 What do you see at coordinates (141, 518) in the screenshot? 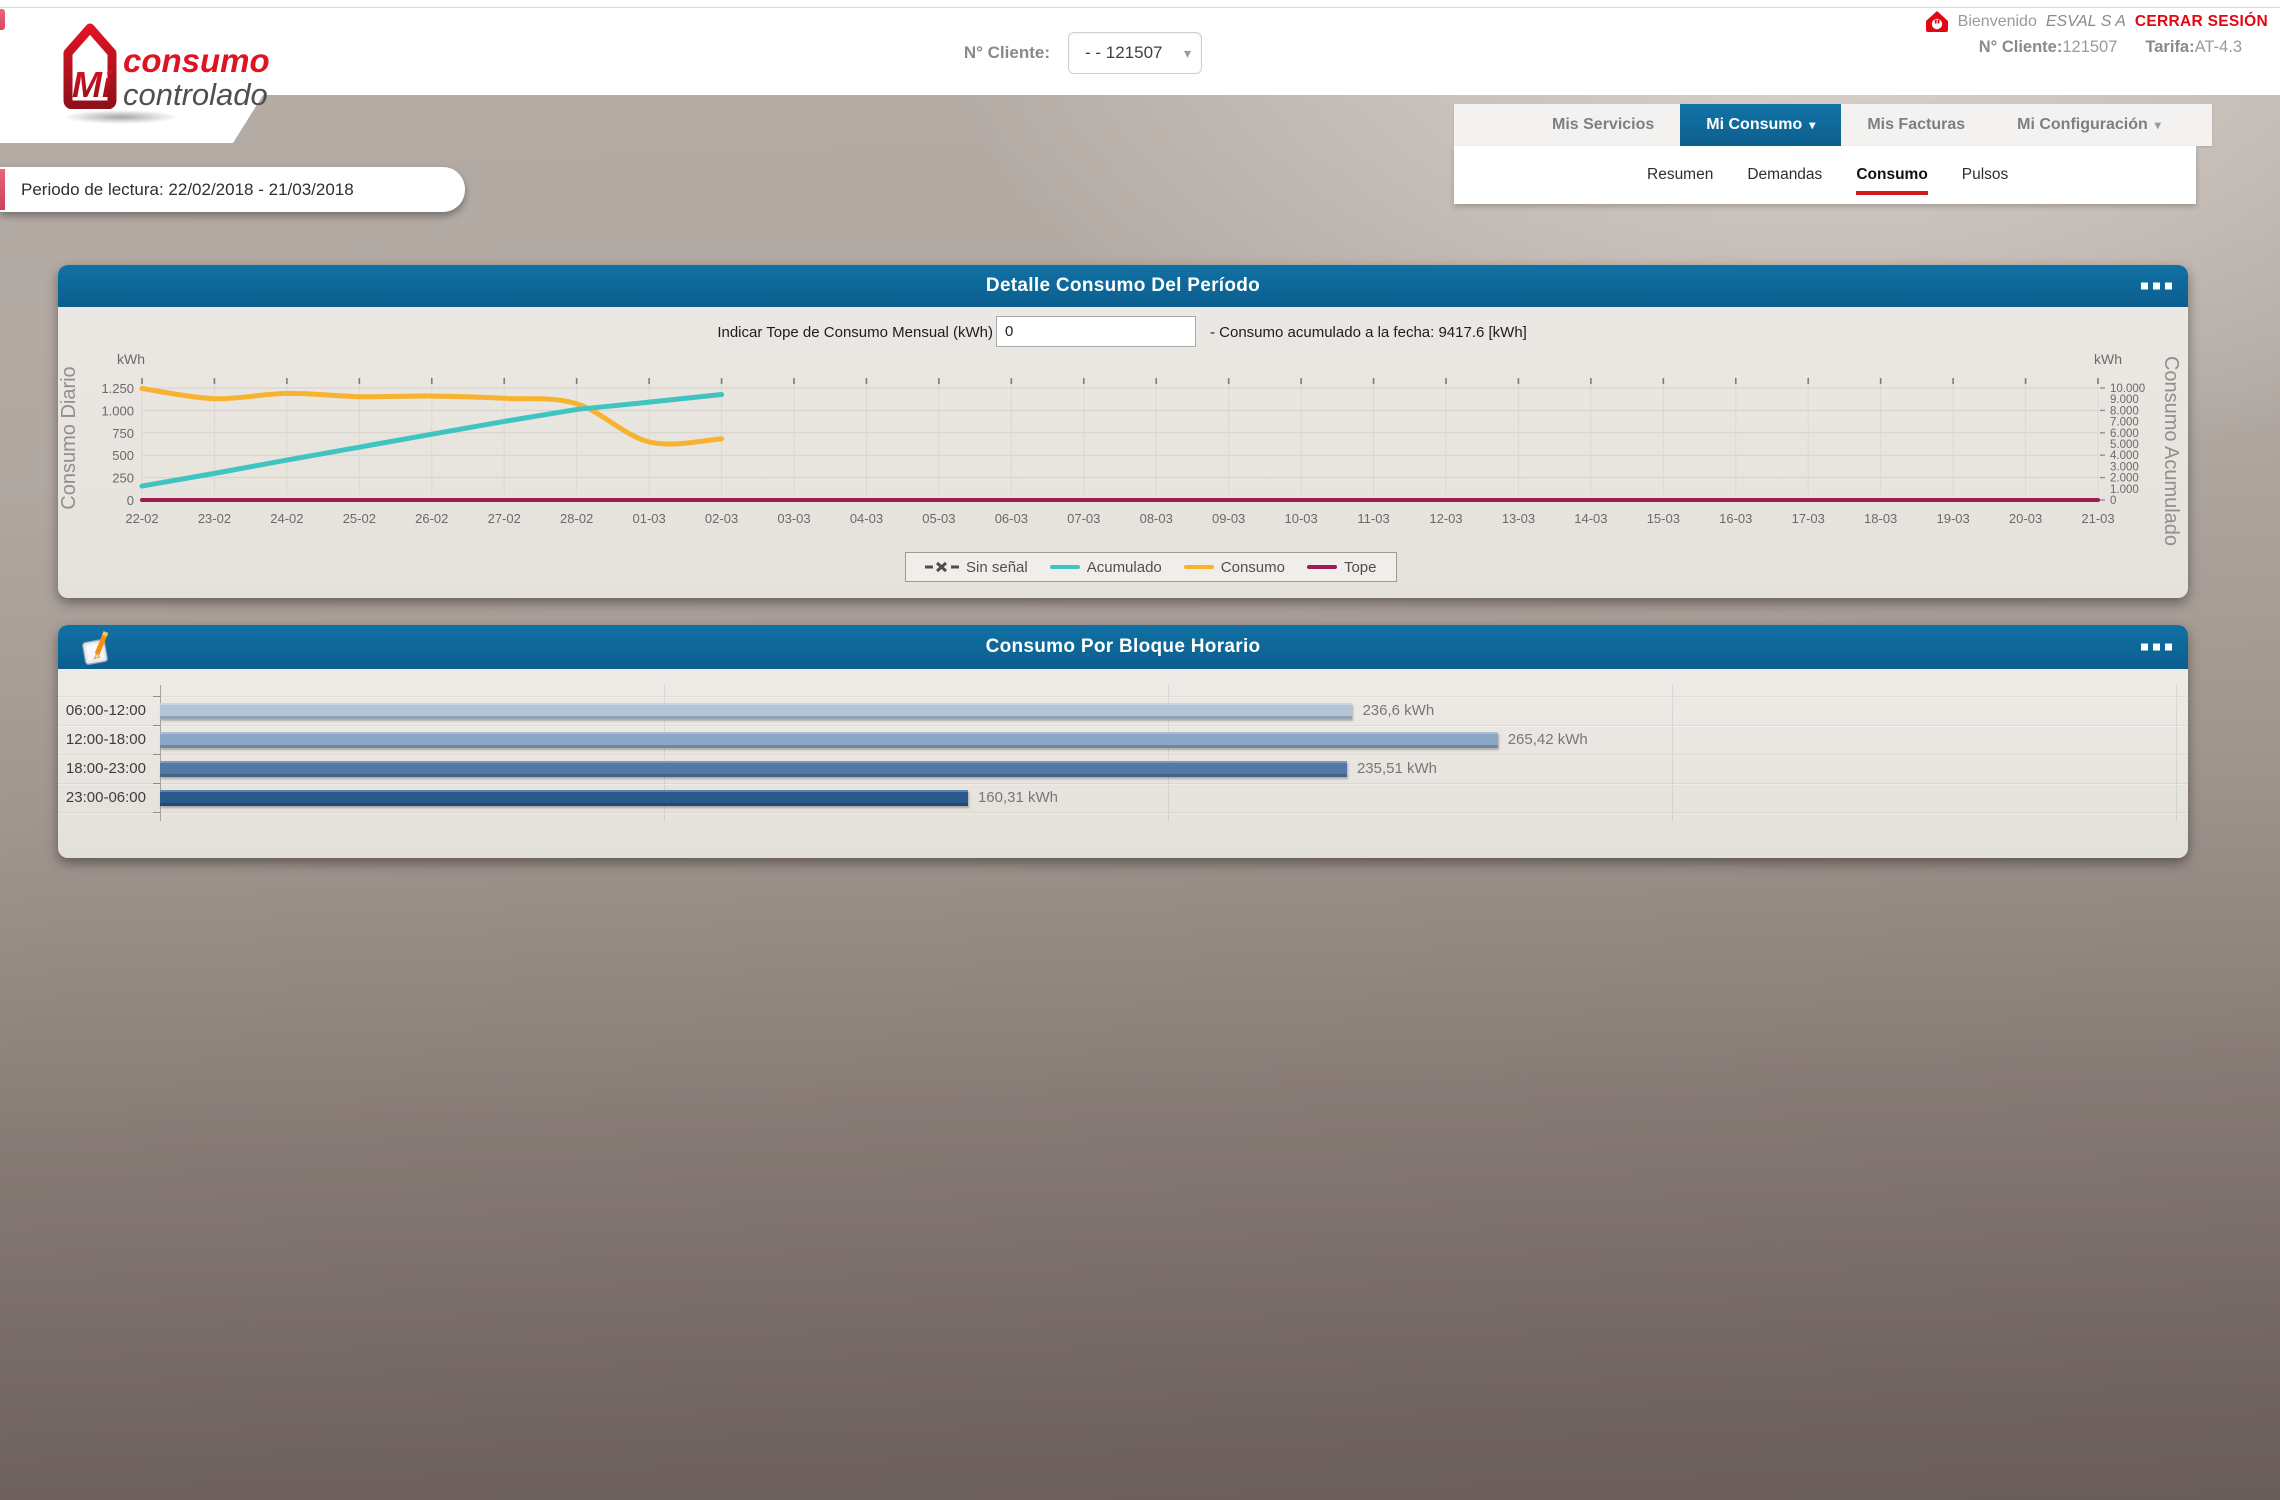
I see `x-date-label: 22-02` at bounding box center [141, 518].